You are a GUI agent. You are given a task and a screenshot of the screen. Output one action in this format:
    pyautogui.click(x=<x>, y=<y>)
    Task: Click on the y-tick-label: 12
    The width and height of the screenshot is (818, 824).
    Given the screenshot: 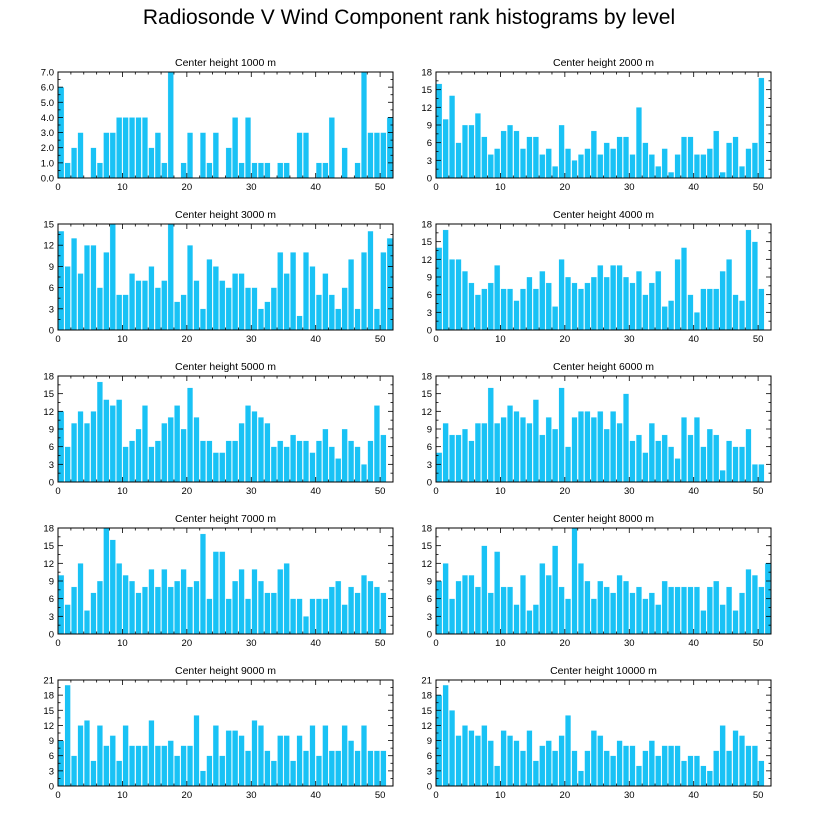 What is the action you would take?
    pyautogui.click(x=426, y=260)
    